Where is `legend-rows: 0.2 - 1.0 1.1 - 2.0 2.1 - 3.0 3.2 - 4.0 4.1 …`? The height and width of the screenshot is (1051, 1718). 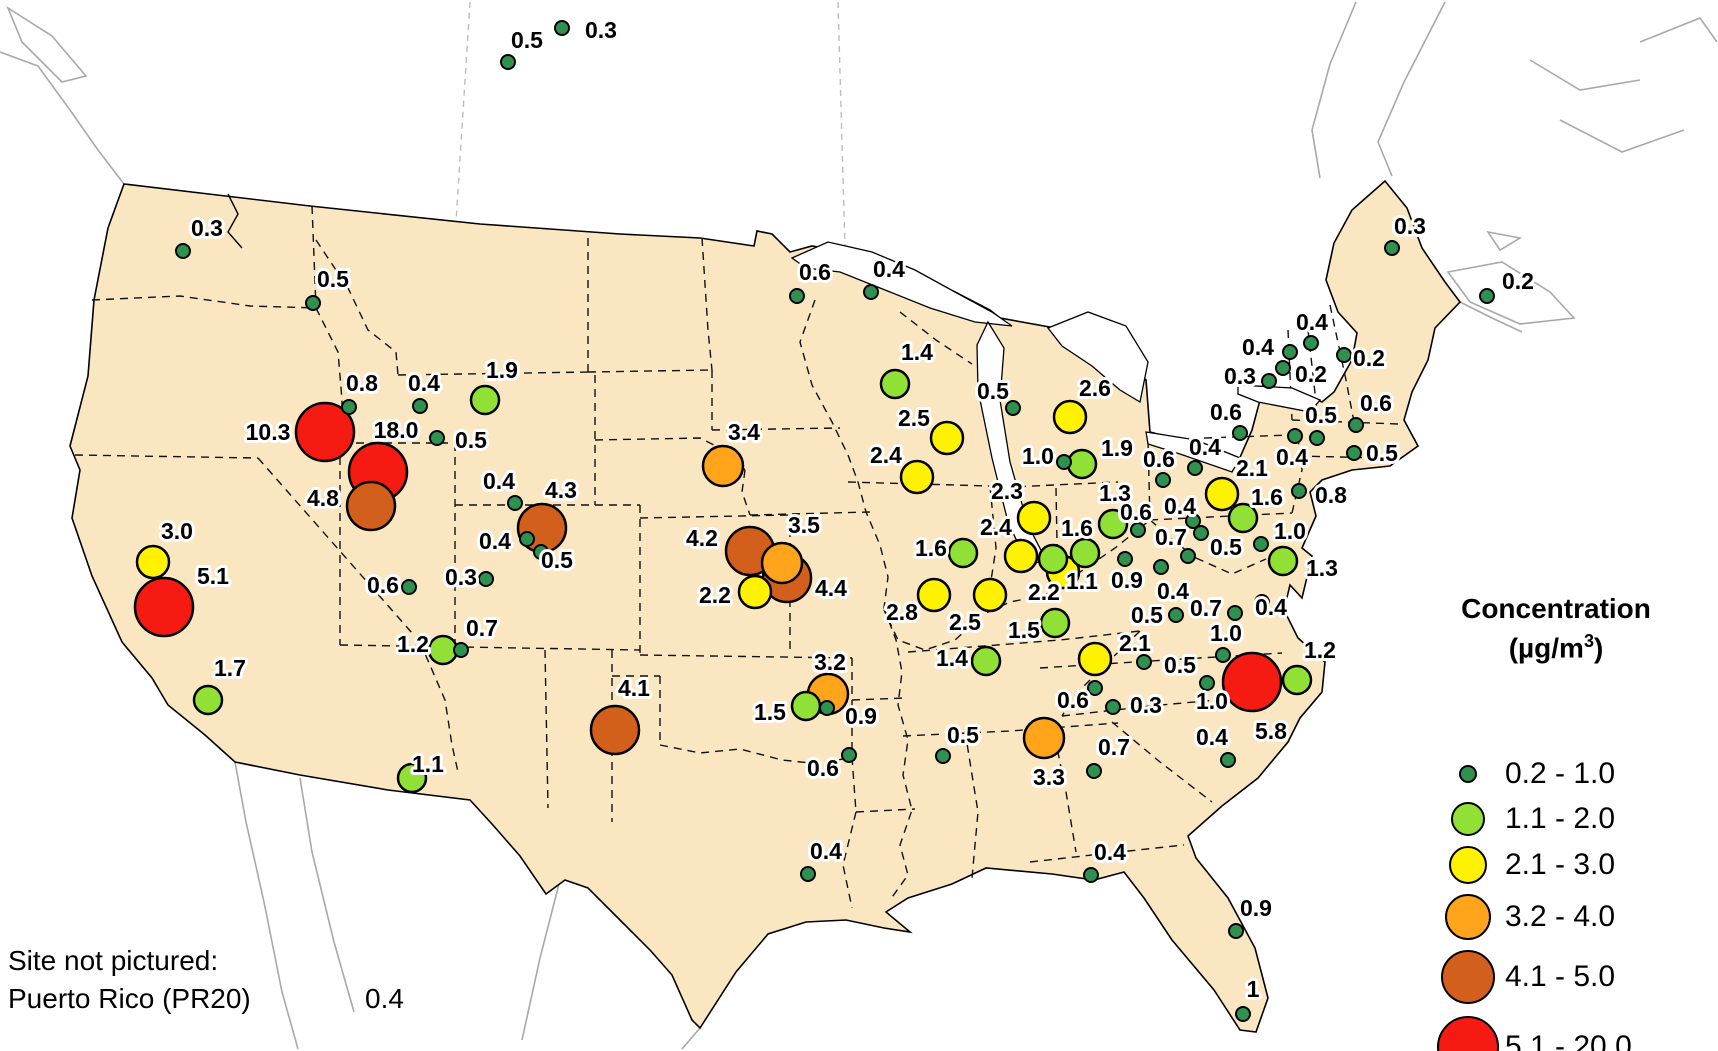
legend-rows: 0.2 - 1.0 1.1 - 2.0 2.1 - 3.0 3.2 - 4.0 4.1 … is located at coordinates (1556, 857).